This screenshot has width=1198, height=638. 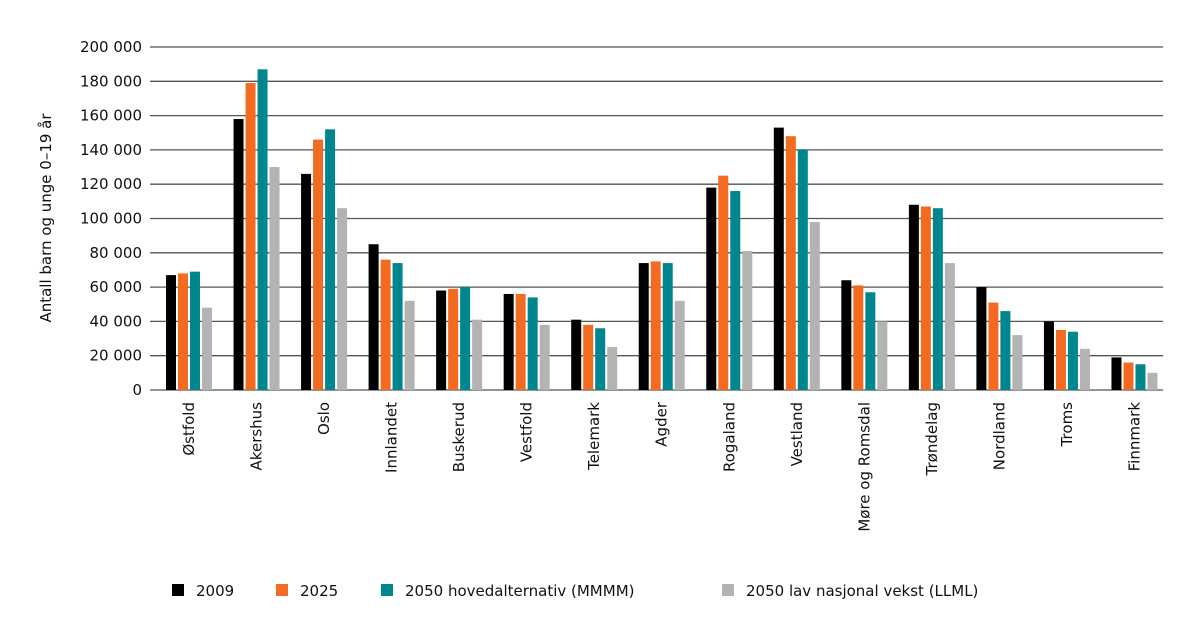 What do you see at coordinates (797, 434) in the screenshot?
I see `x-tick-label: Vestland` at bounding box center [797, 434].